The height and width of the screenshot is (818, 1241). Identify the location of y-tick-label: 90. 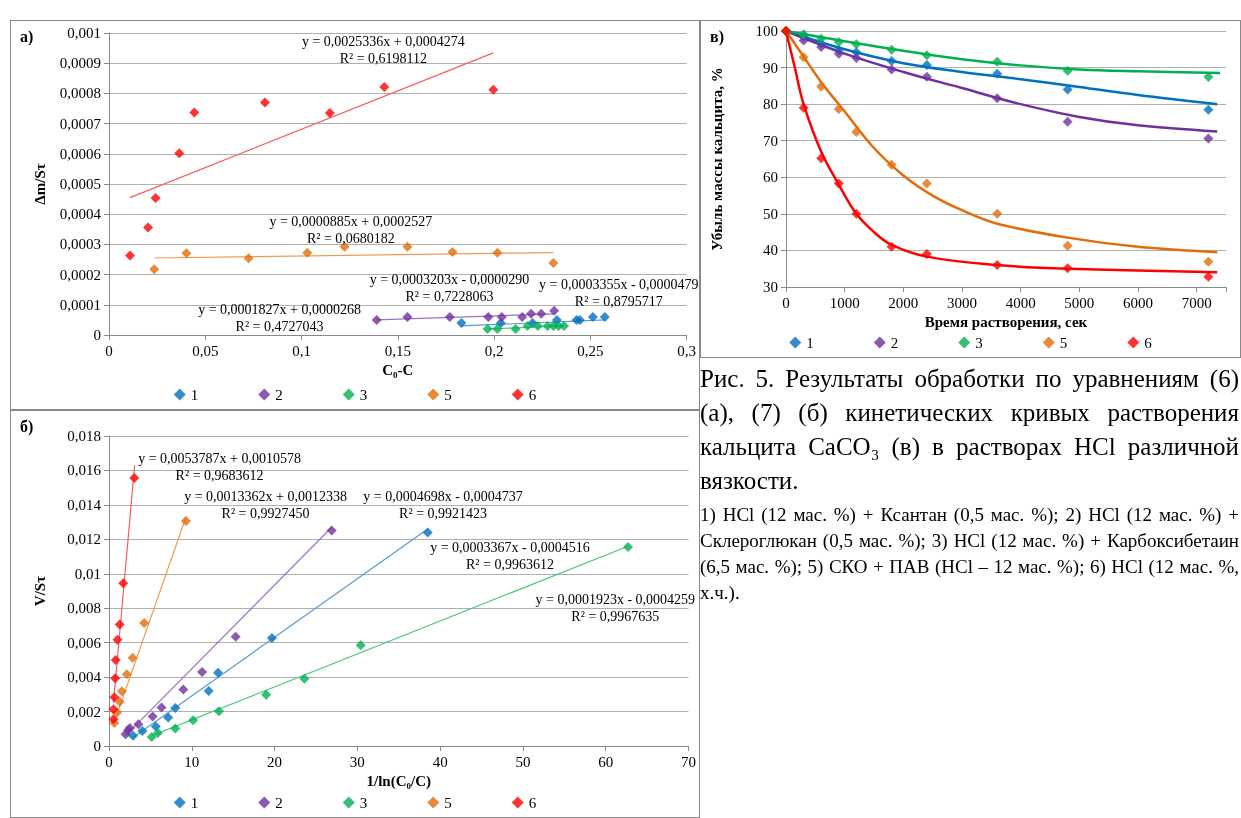
(770, 67).